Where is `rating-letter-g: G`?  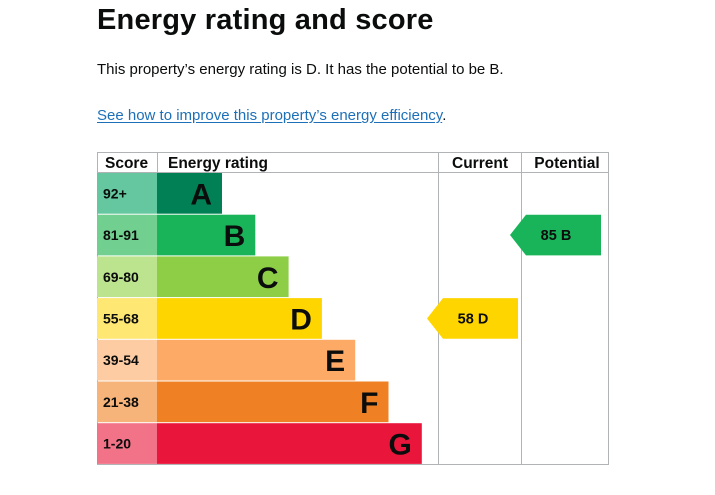
rating-letter-g: G is located at coordinates (399, 445).